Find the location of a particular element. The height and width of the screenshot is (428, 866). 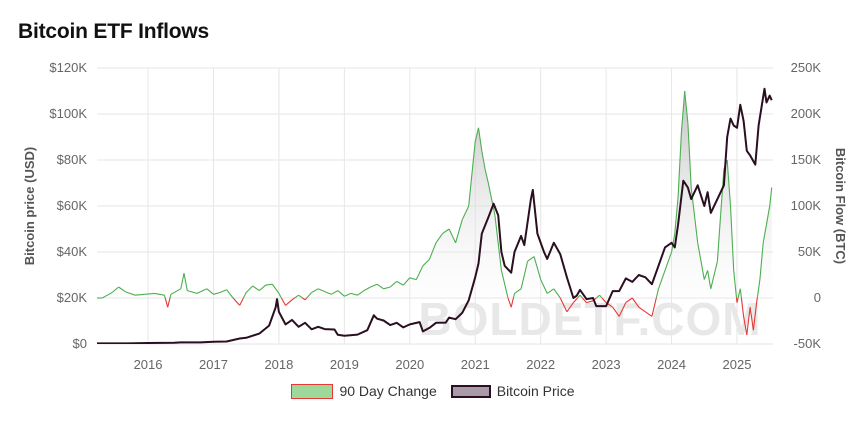

legend-item-90-day-change: 90 Day Change is located at coordinates (364, 391).